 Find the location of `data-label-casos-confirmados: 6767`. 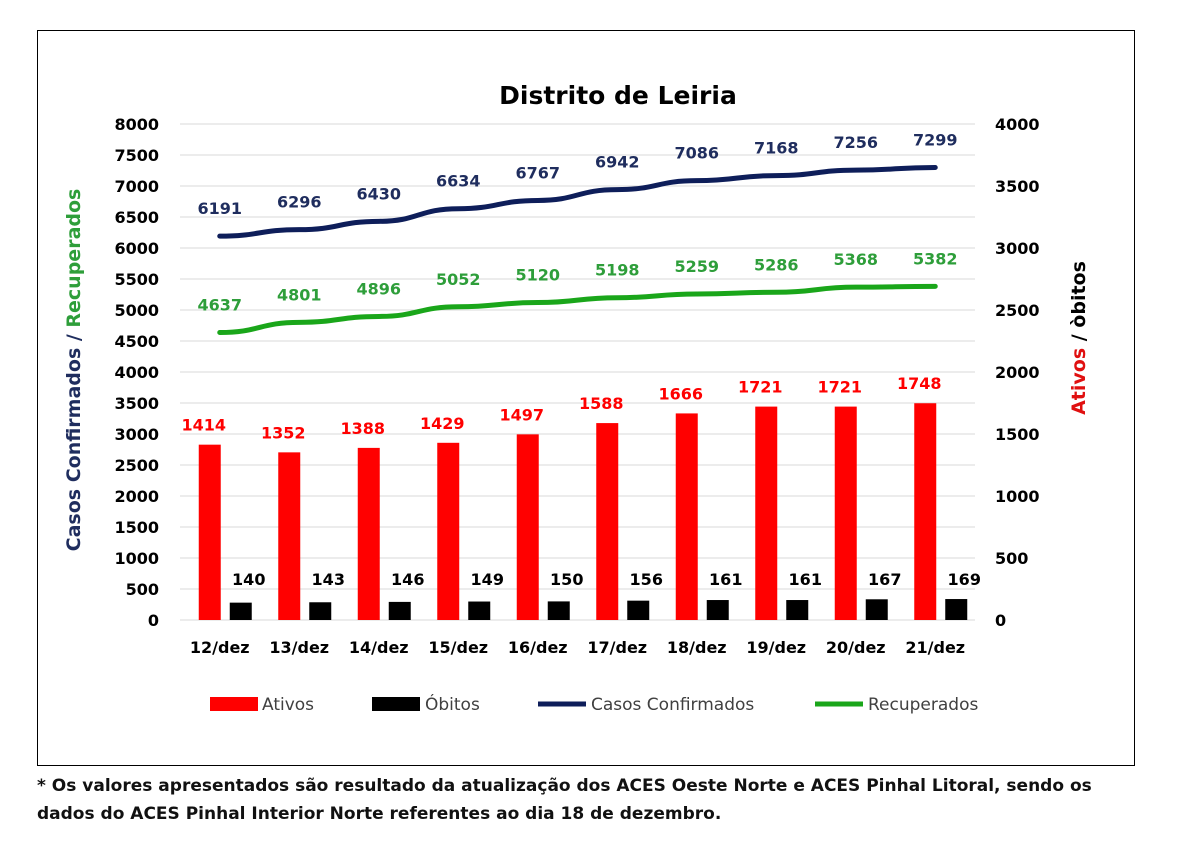

data-label-casos-confirmados: 6767 is located at coordinates (537, 172).